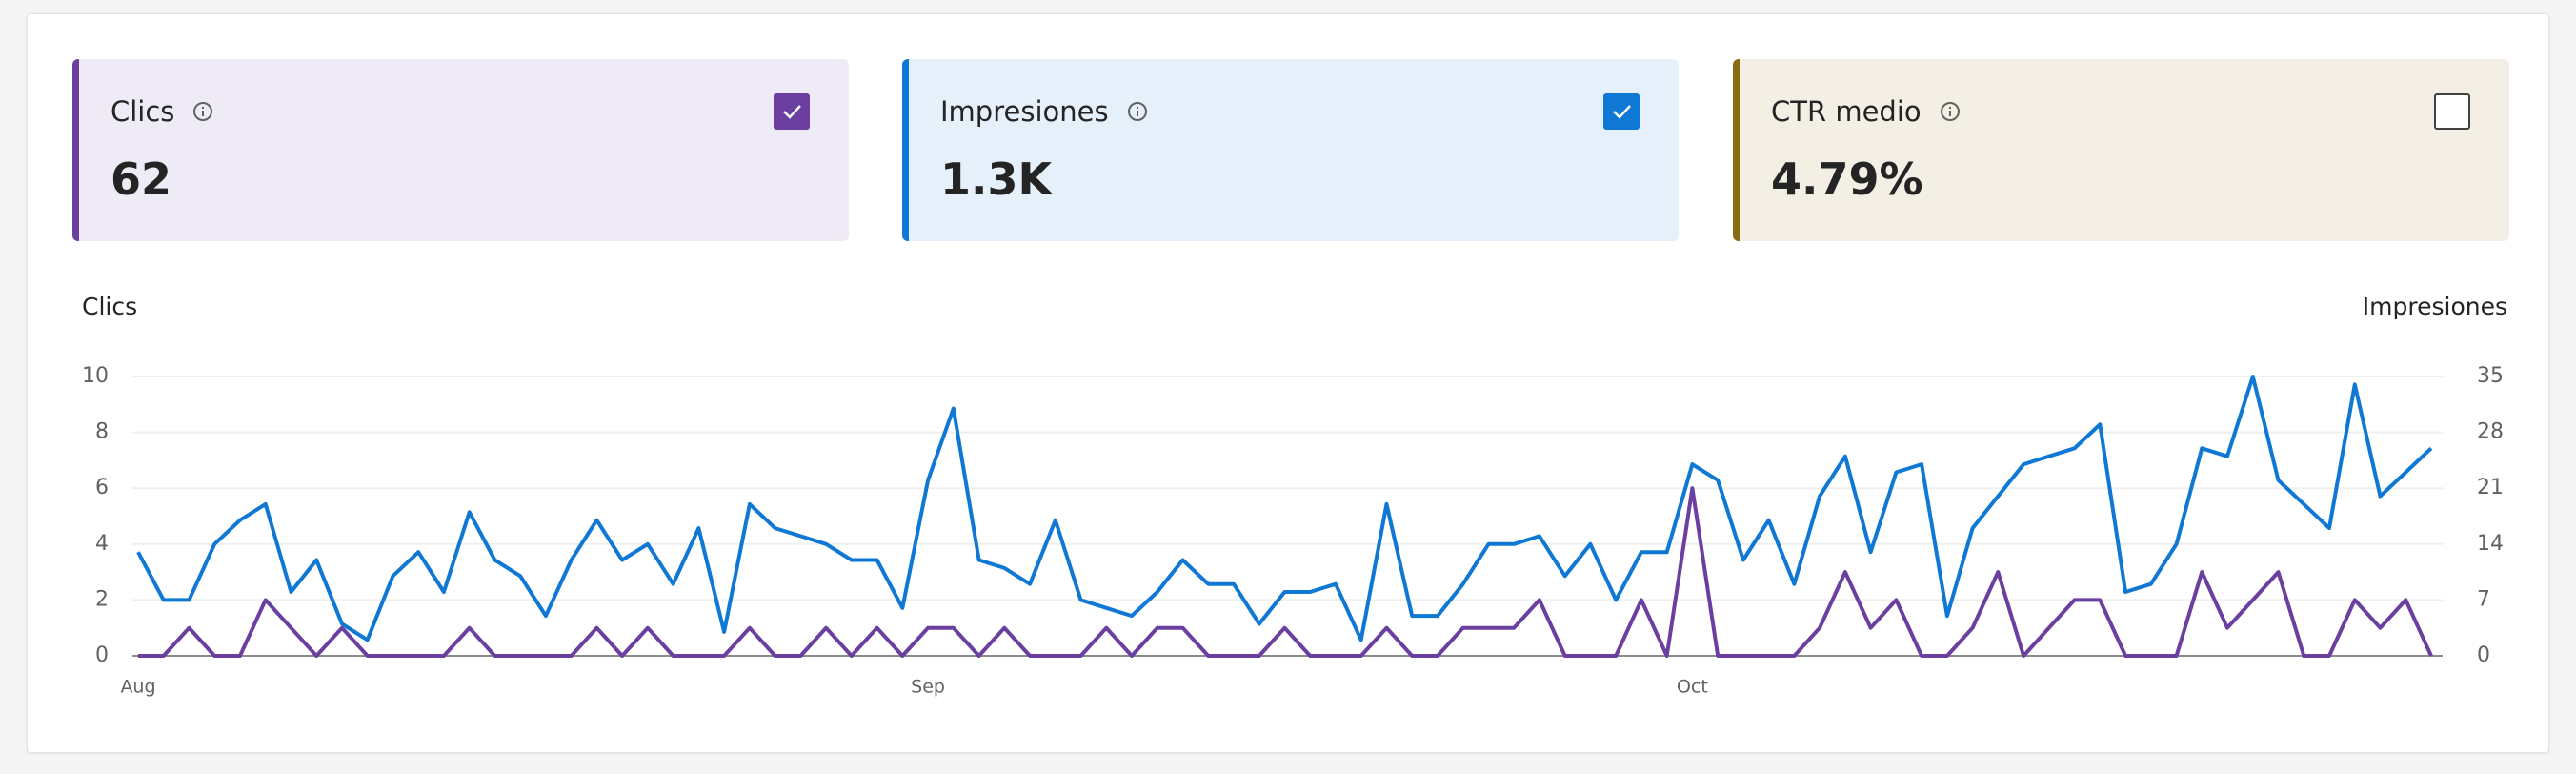  What do you see at coordinates (996, 179) in the screenshot?
I see `card-value: 1.3K` at bounding box center [996, 179].